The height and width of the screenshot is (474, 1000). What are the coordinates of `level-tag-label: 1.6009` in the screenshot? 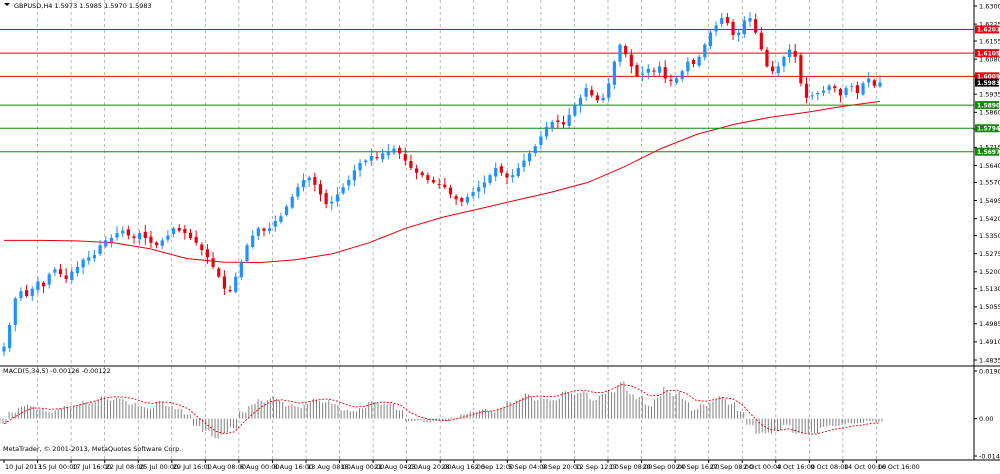 It's located at (988, 77).